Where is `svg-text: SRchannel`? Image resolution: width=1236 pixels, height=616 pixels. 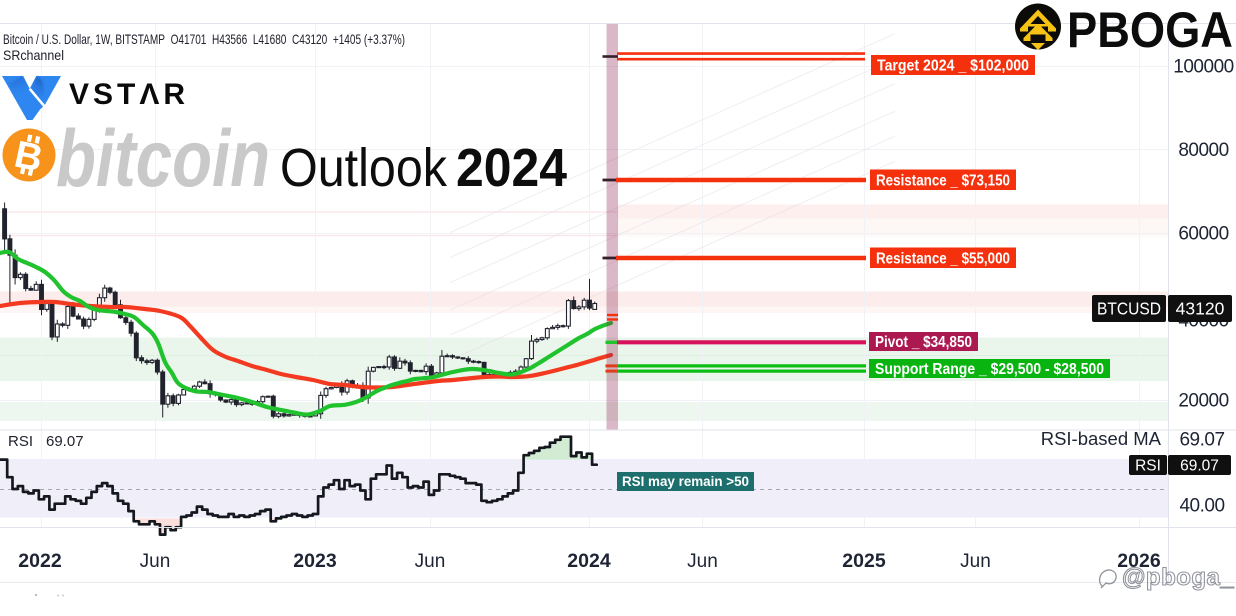
svg-text: SRchannel is located at coordinates (33, 55).